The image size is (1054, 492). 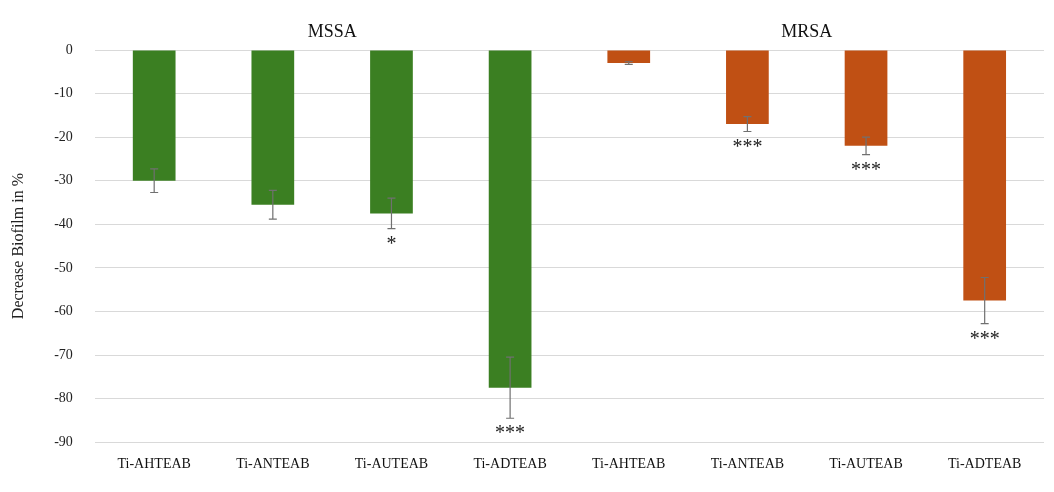 I want to click on y-tick-label: -10, so click(x=63, y=93).